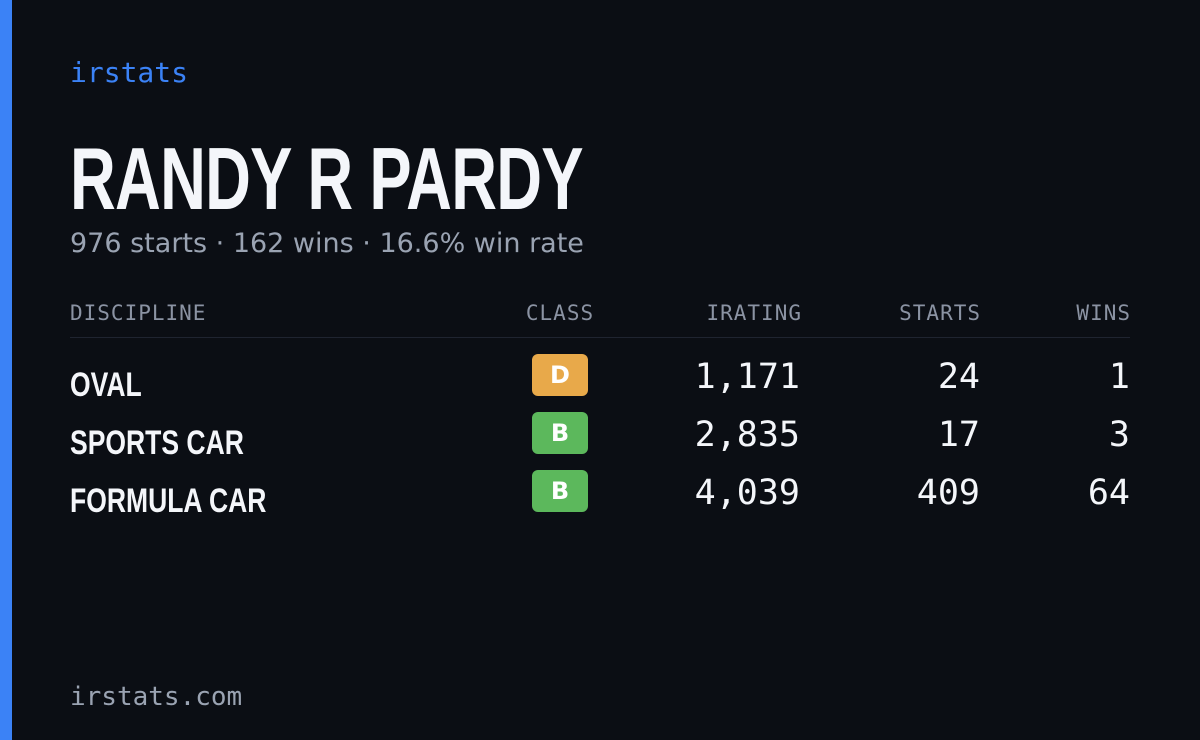 The height and width of the screenshot is (740, 1200). I want to click on starts: 24, so click(958, 377).